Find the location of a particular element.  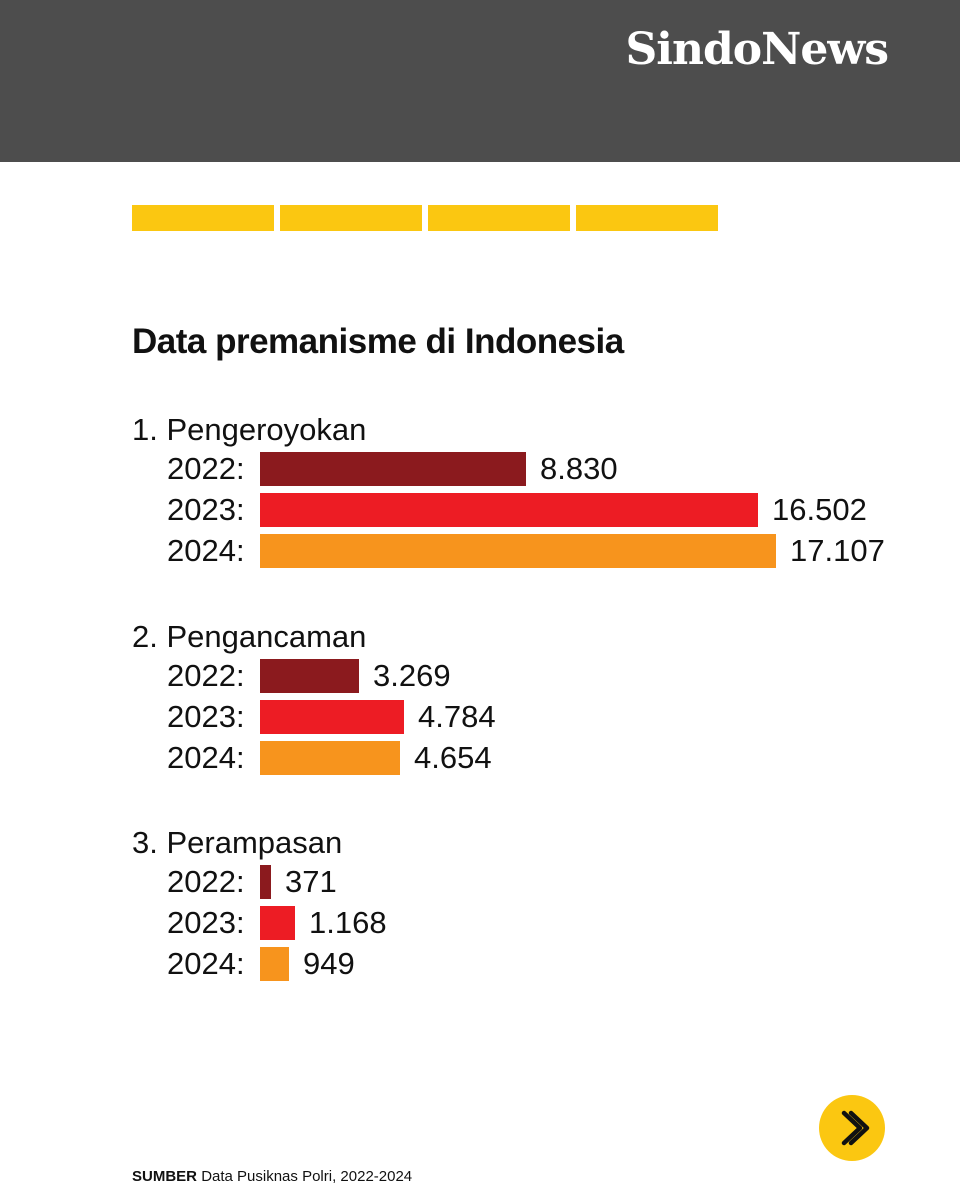

group-label: 2. Pengancaman is located at coordinates (249, 636).